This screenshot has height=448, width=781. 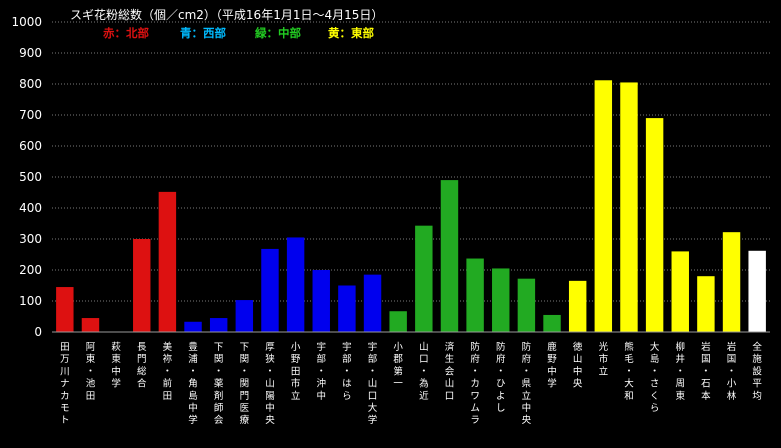 I want to click on x-tick-label: 岩国・小林, so click(x=732, y=371).